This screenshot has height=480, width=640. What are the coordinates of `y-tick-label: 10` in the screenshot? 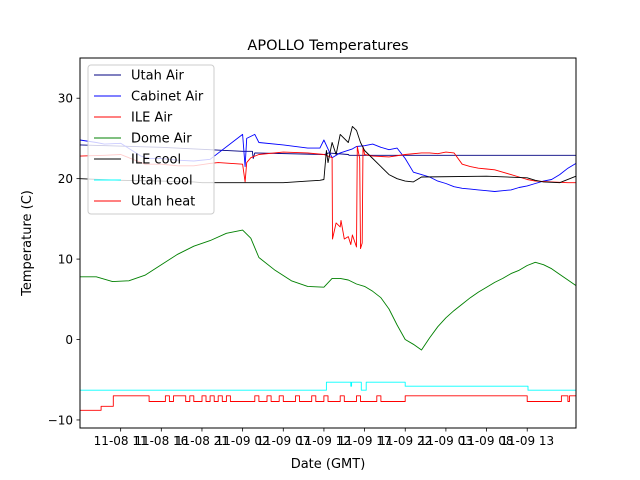 It's located at (65, 260).